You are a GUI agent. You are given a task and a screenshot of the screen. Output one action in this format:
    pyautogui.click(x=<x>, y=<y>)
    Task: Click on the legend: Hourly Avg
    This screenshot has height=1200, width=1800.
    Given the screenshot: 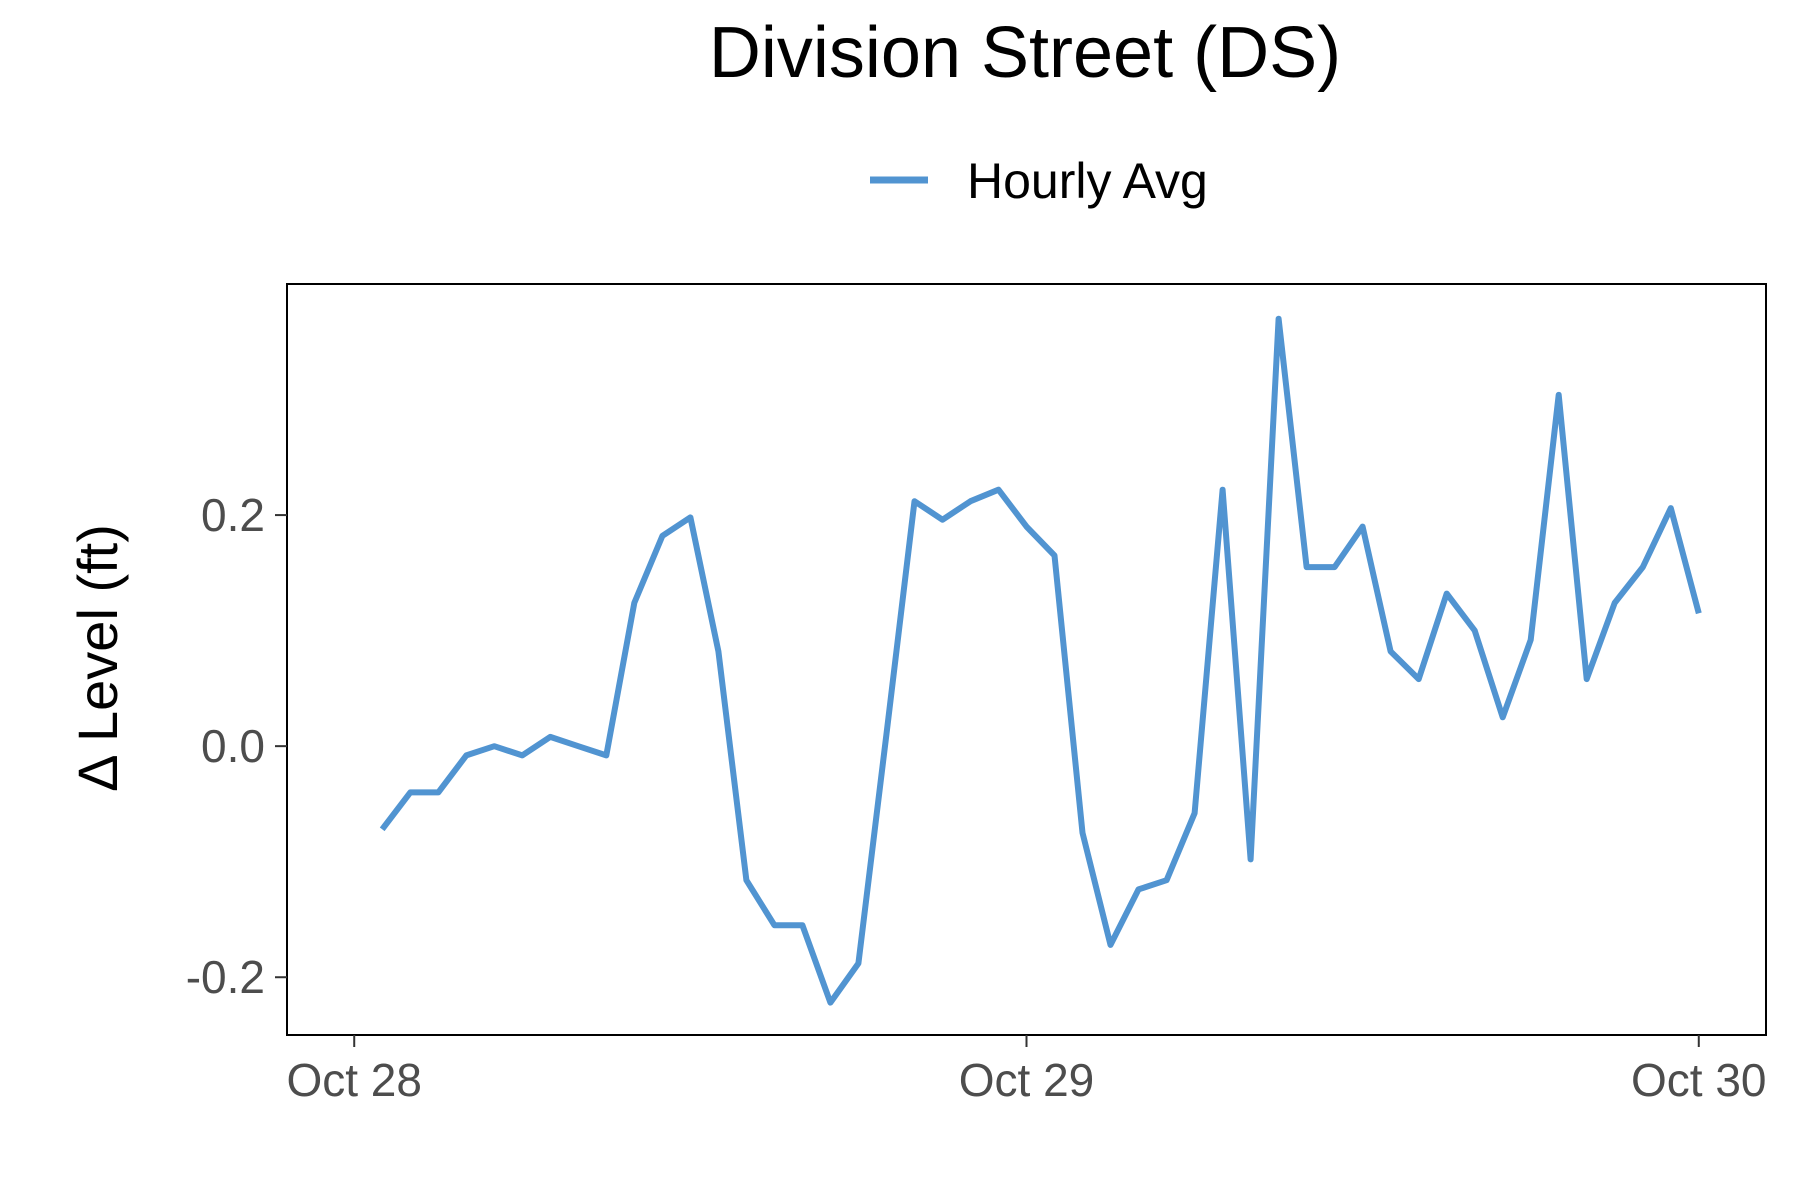 What is the action you would take?
    pyautogui.click(x=1039, y=181)
    